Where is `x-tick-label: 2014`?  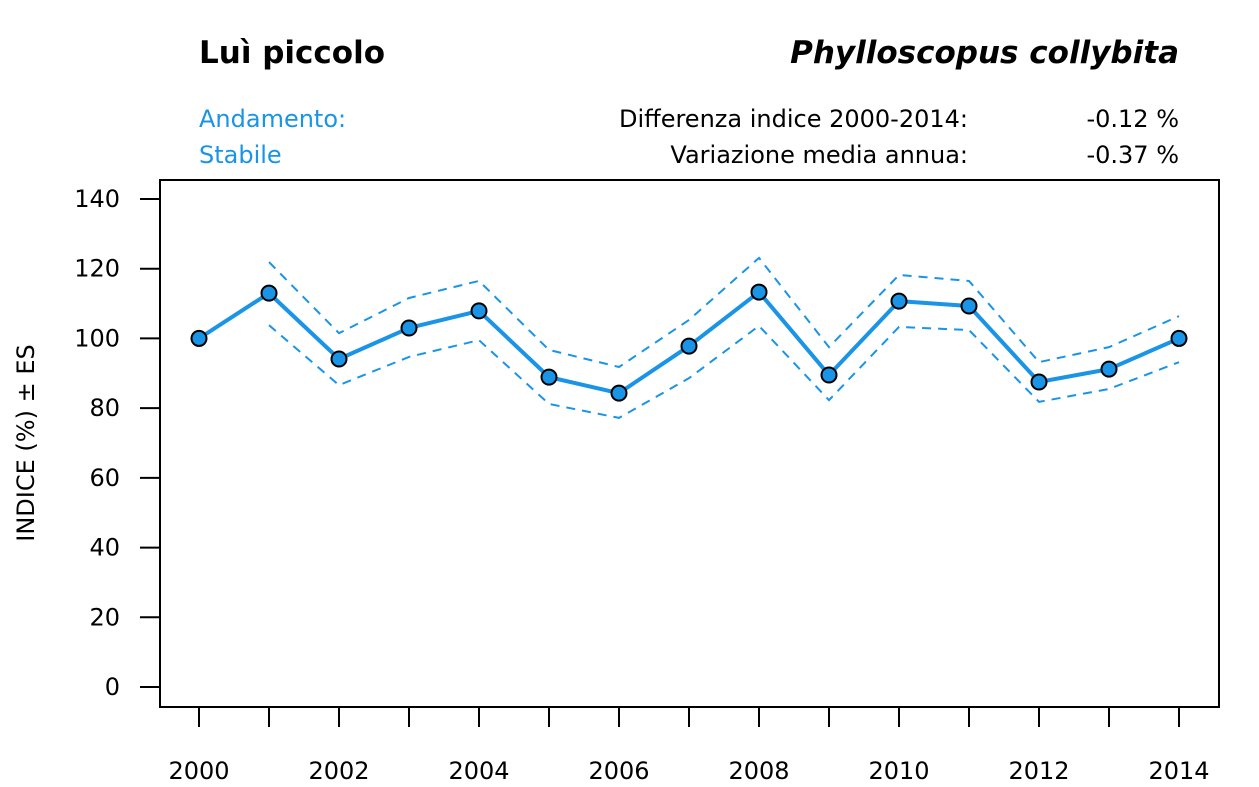 x-tick-label: 2014 is located at coordinates (1178, 771).